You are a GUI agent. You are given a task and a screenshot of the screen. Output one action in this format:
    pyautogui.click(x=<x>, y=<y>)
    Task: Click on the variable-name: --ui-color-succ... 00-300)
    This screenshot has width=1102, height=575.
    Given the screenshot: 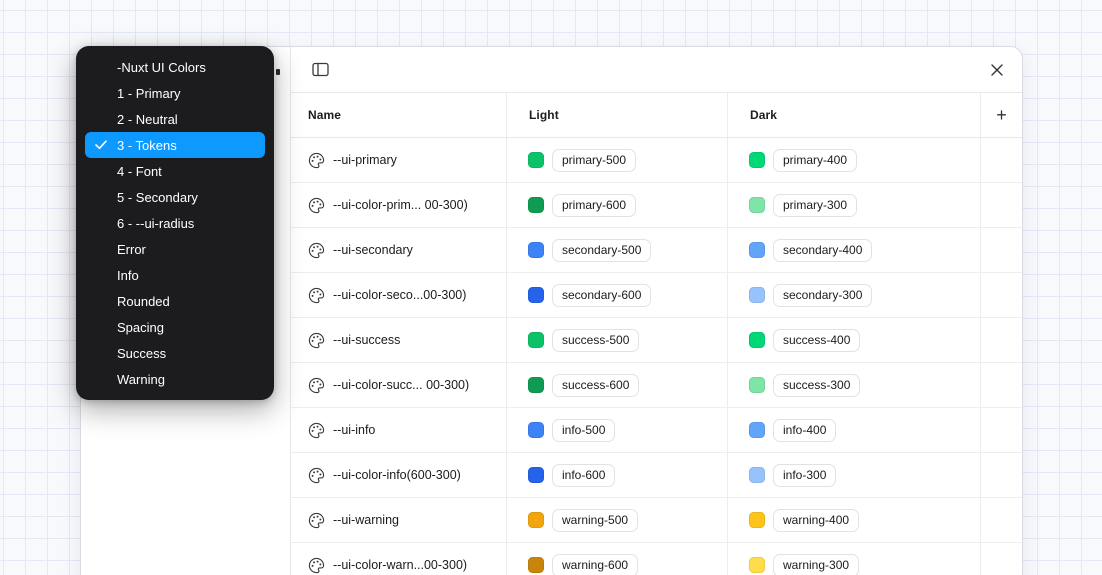 What is the action you would take?
    pyautogui.click(x=401, y=385)
    